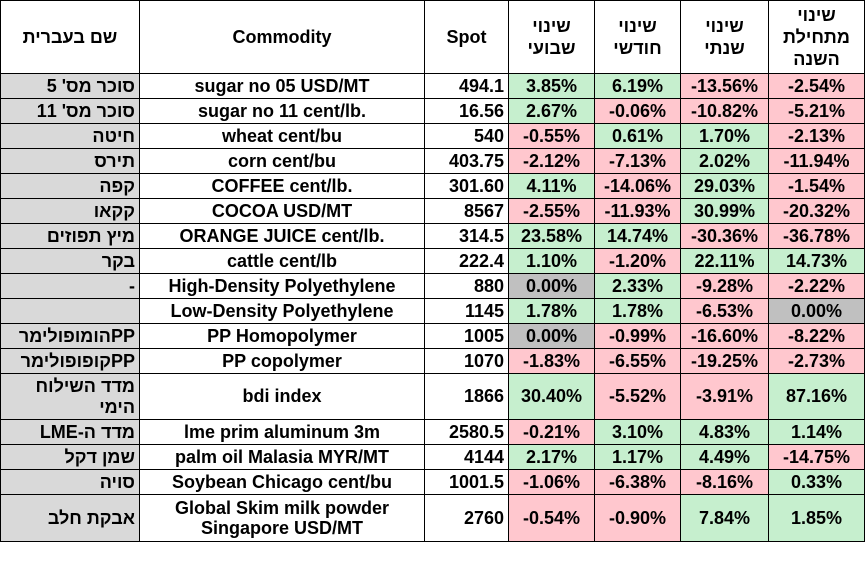  What do you see at coordinates (70, 482) in the screenshot?
I see `hebrew-name-cell: סויה` at bounding box center [70, 482].